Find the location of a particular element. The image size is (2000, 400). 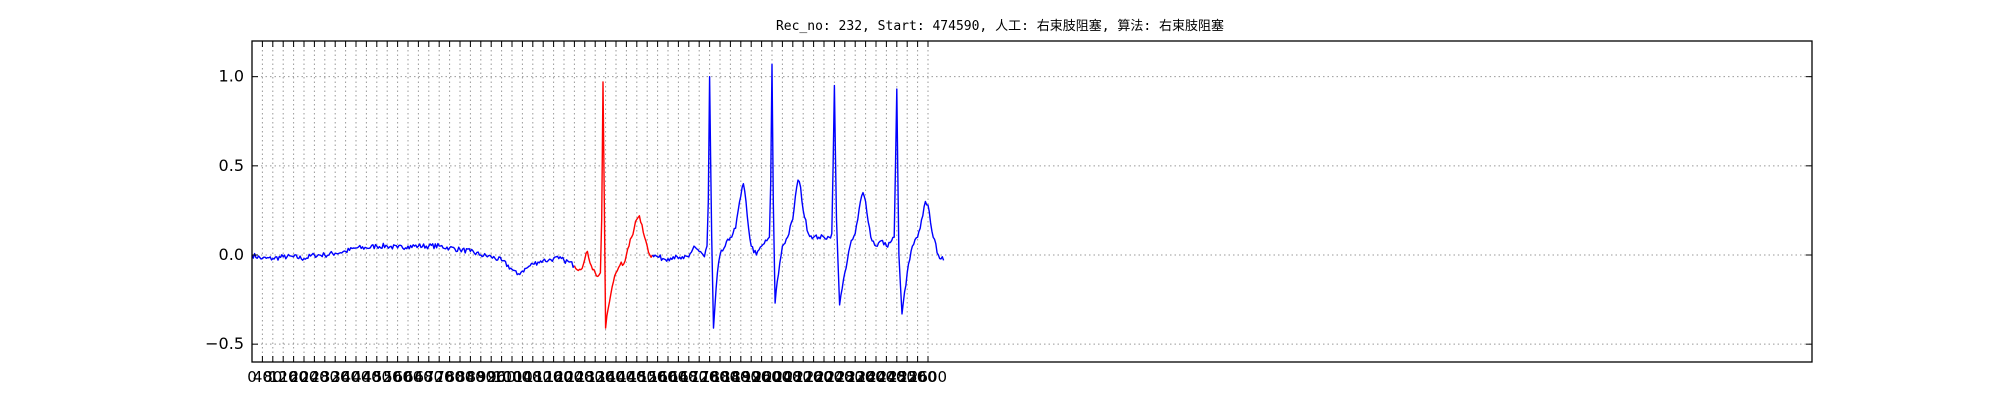

x-tick-label: 2280 is located at coordinates (845, 377).